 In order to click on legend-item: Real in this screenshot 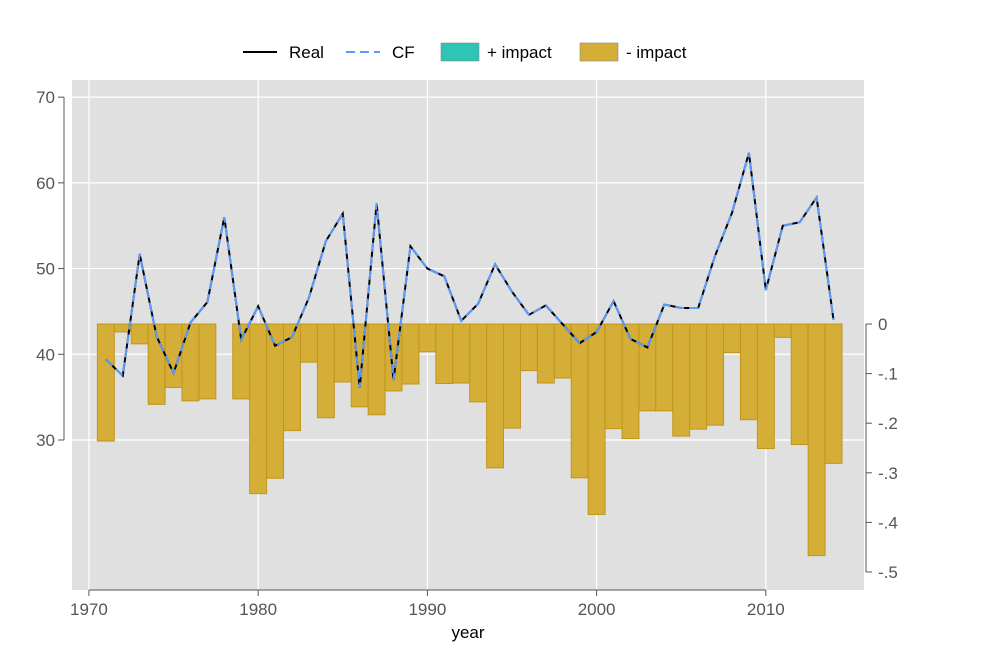, I will do `click(283, 52)`.